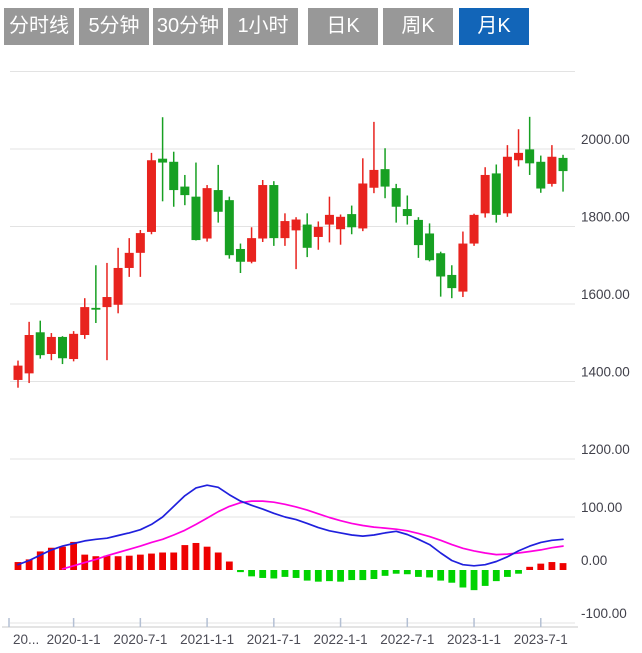  What do you see at coordinates (605, 449) in the screenshot?
I see `price-axis-label: 1200.00` at bounding box center [605, 449].